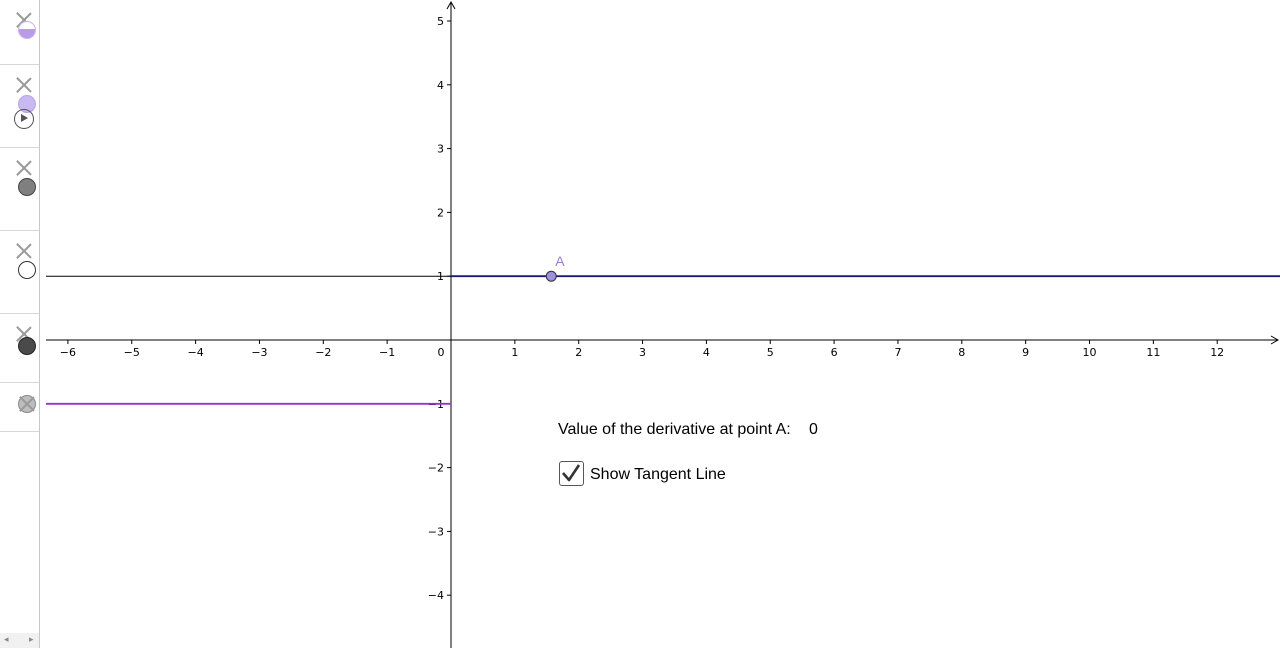 The width and height of the screenshot is (1280, 650). I want to click on checkmark-icon, so click(571, 473).